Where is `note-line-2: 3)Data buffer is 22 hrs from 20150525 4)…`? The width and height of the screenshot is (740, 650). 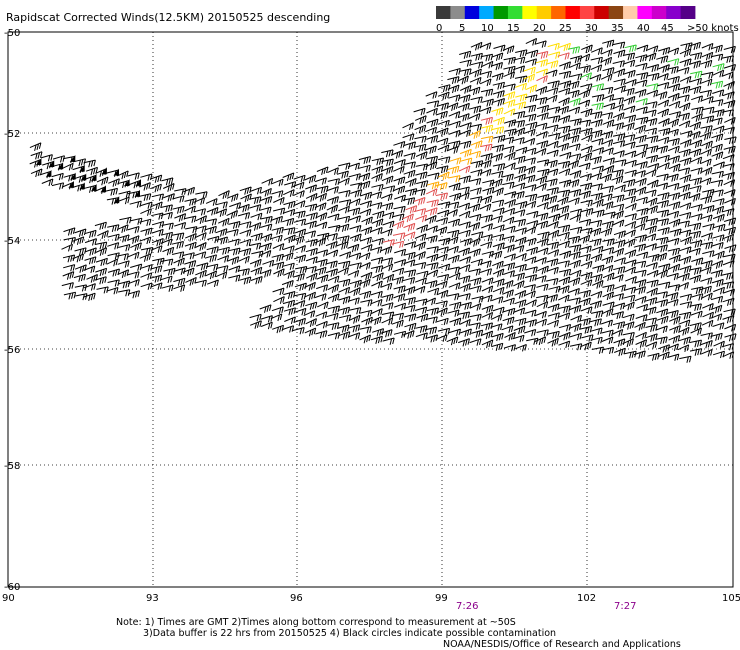 note-line-2: 3)Data buffer is 22 hrs from 20150525 4)… is located at coordinates (349, 633).